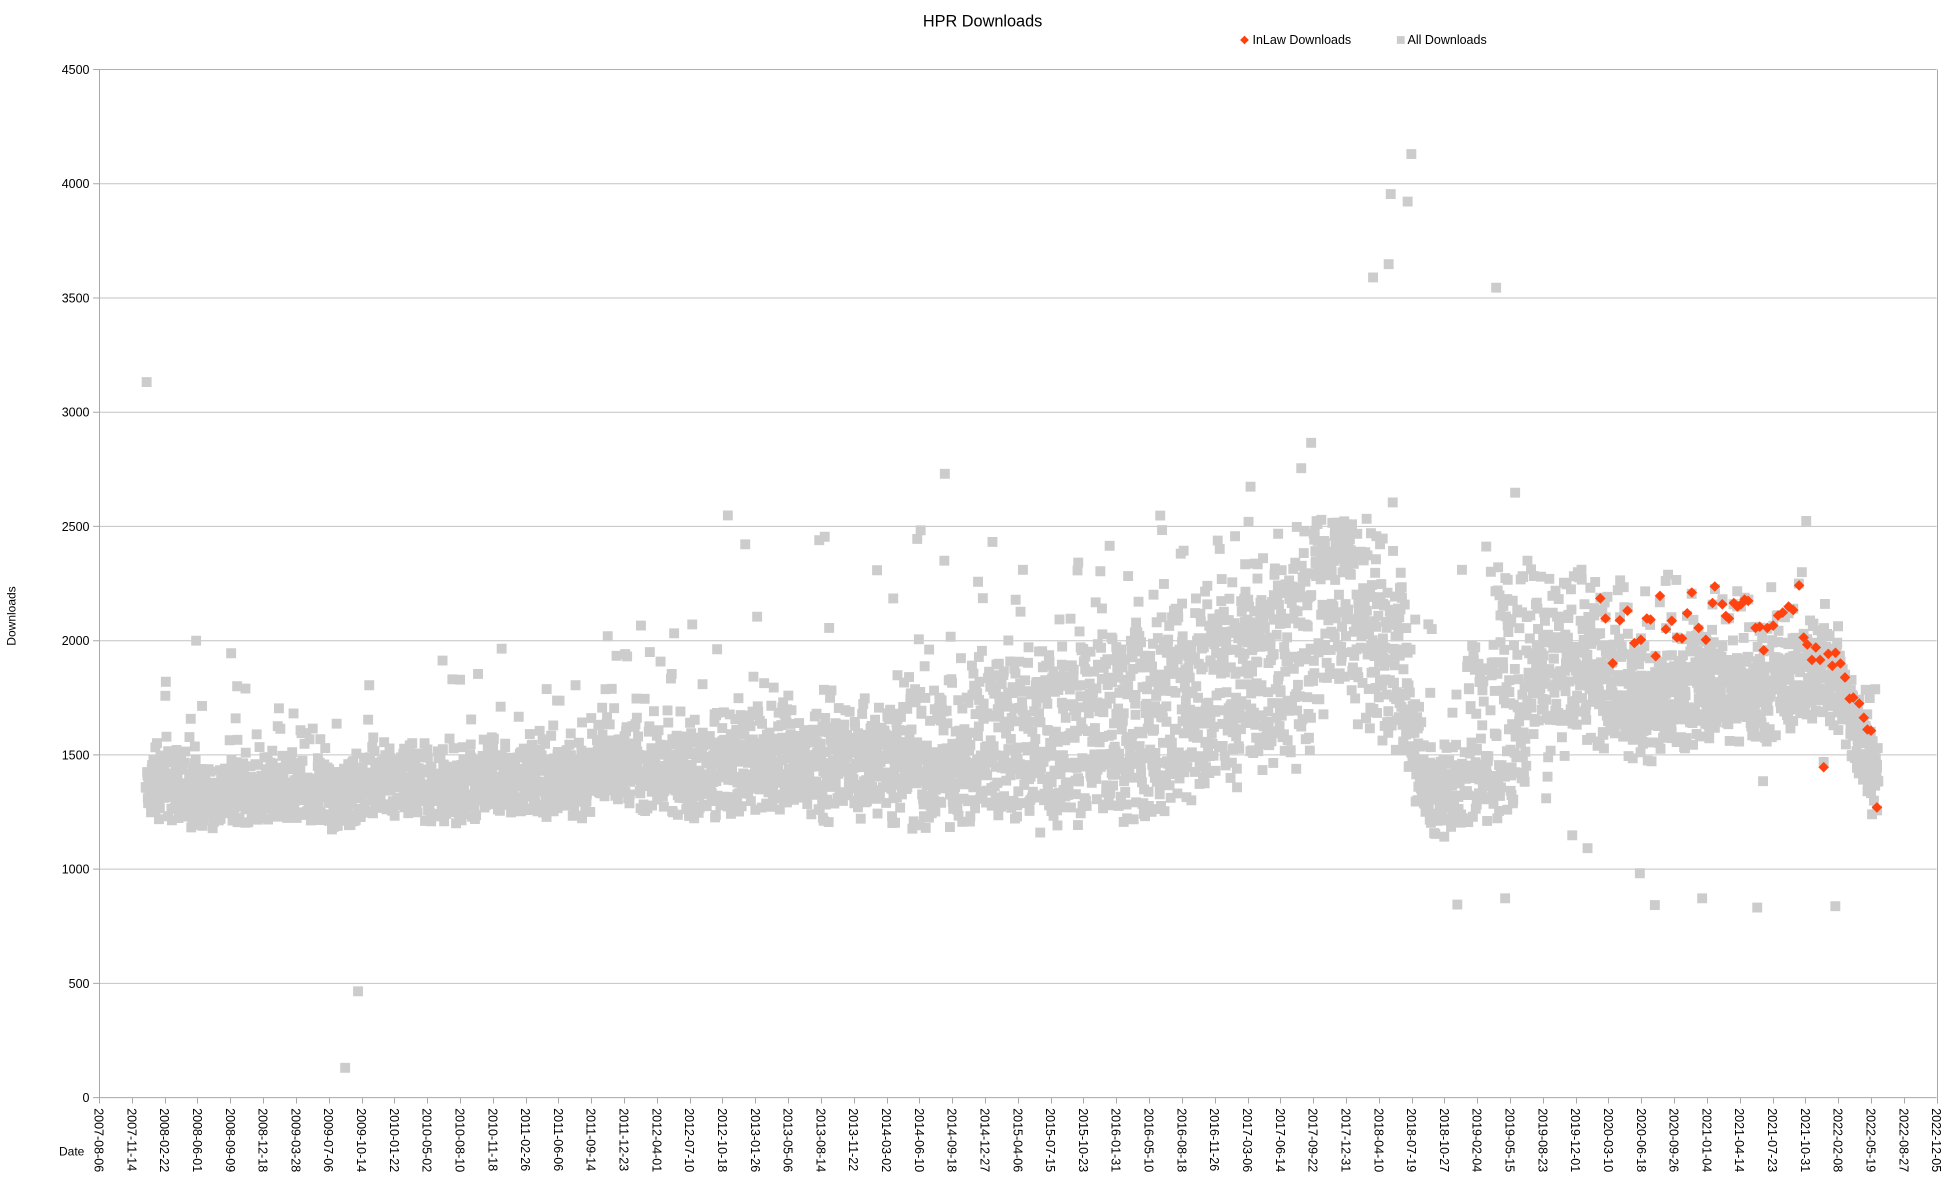 The height and width of the screenshot is (1186, 1954). Describe the element at coordinates (1772, 1140) in the screenshot. I see `svg-text: 2021-07-23` at that location.